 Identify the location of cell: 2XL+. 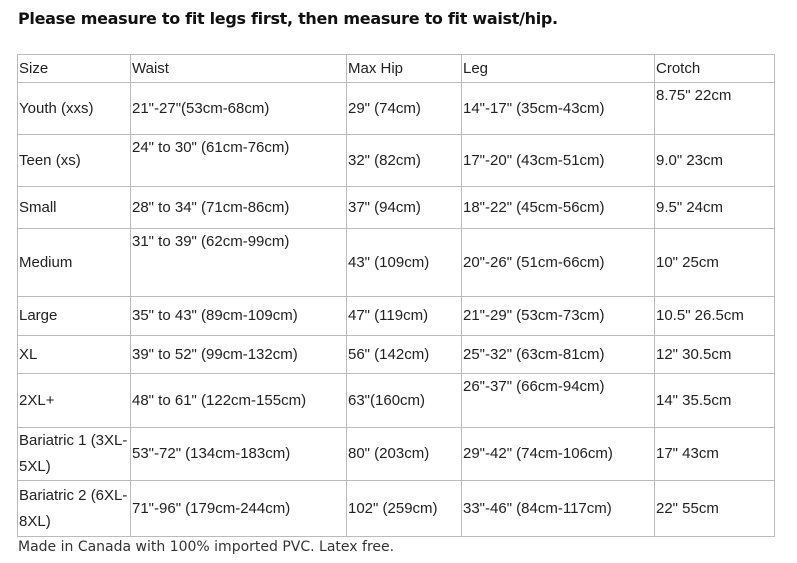
(74, 400).